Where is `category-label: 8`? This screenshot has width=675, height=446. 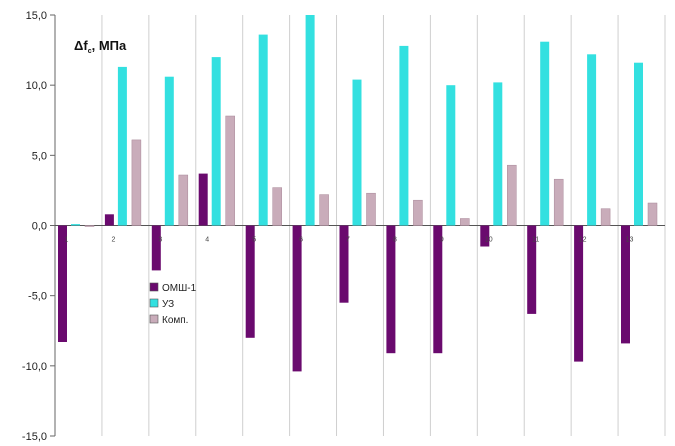
category-label: 8 is located at coordinates (395, 240).